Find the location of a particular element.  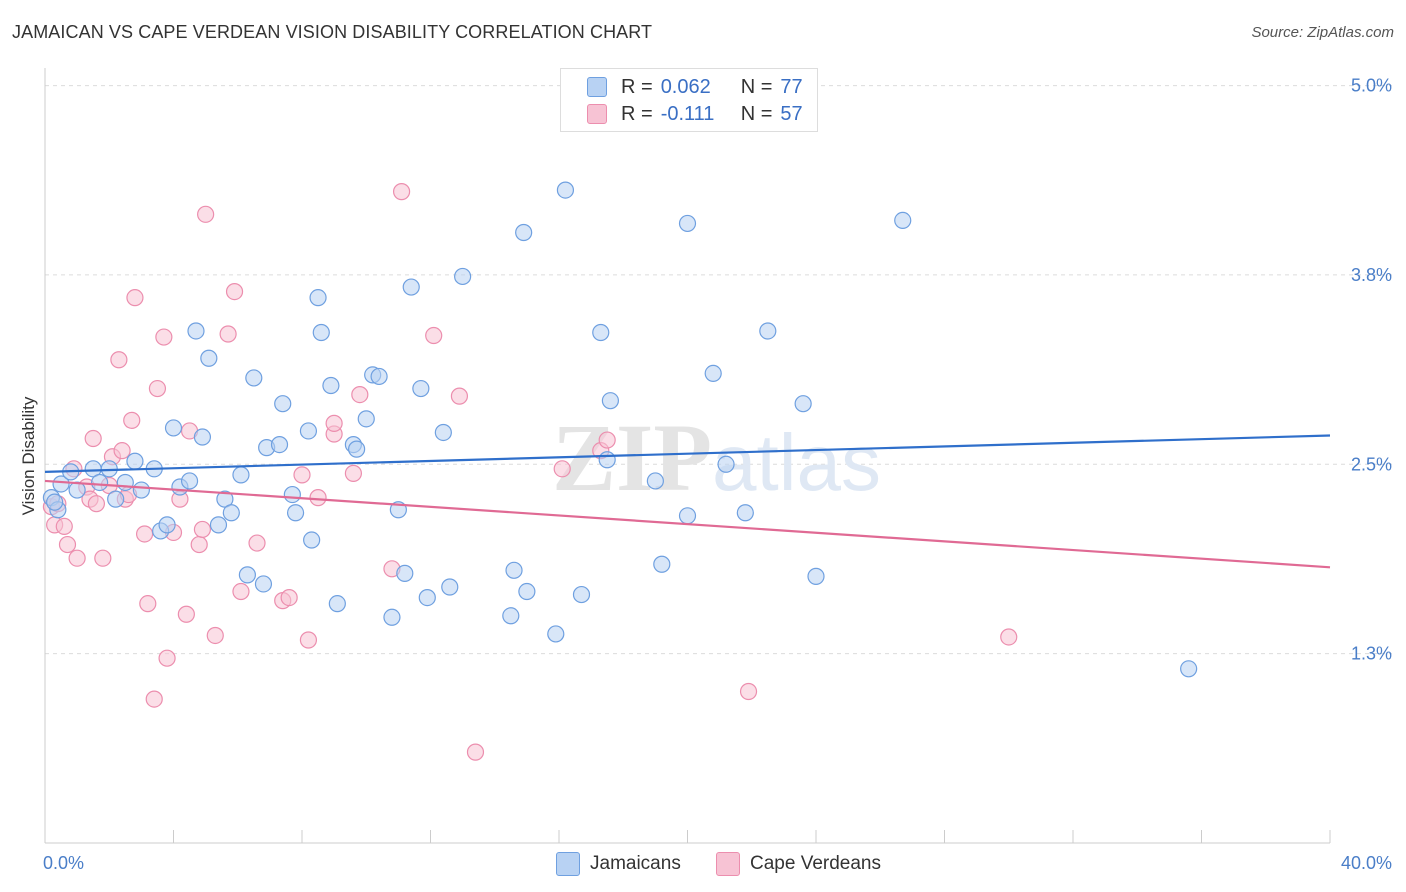

y-tick-label: 2.5% is located at coordinates (1371, 464).